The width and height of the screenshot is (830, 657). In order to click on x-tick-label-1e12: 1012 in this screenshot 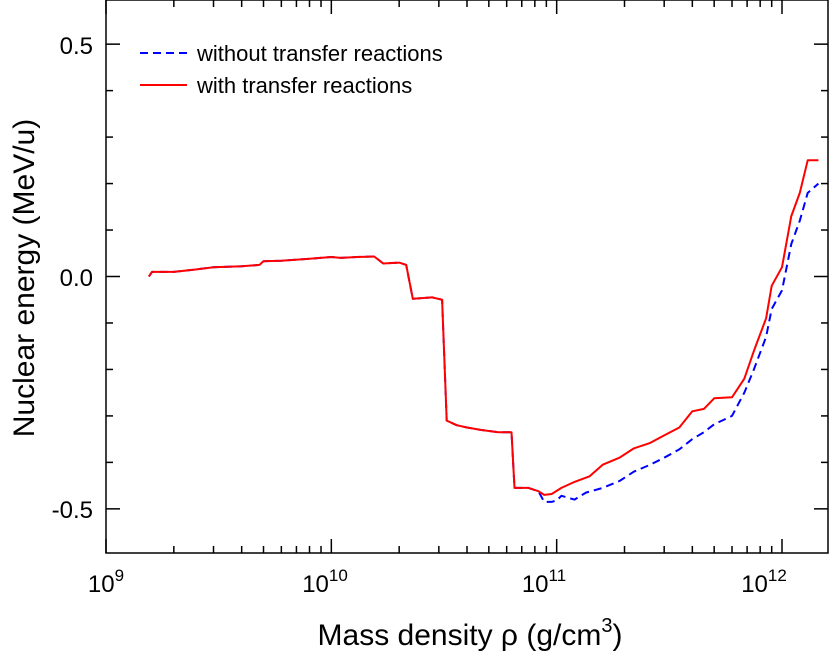, I will do `click(764, 582)`.